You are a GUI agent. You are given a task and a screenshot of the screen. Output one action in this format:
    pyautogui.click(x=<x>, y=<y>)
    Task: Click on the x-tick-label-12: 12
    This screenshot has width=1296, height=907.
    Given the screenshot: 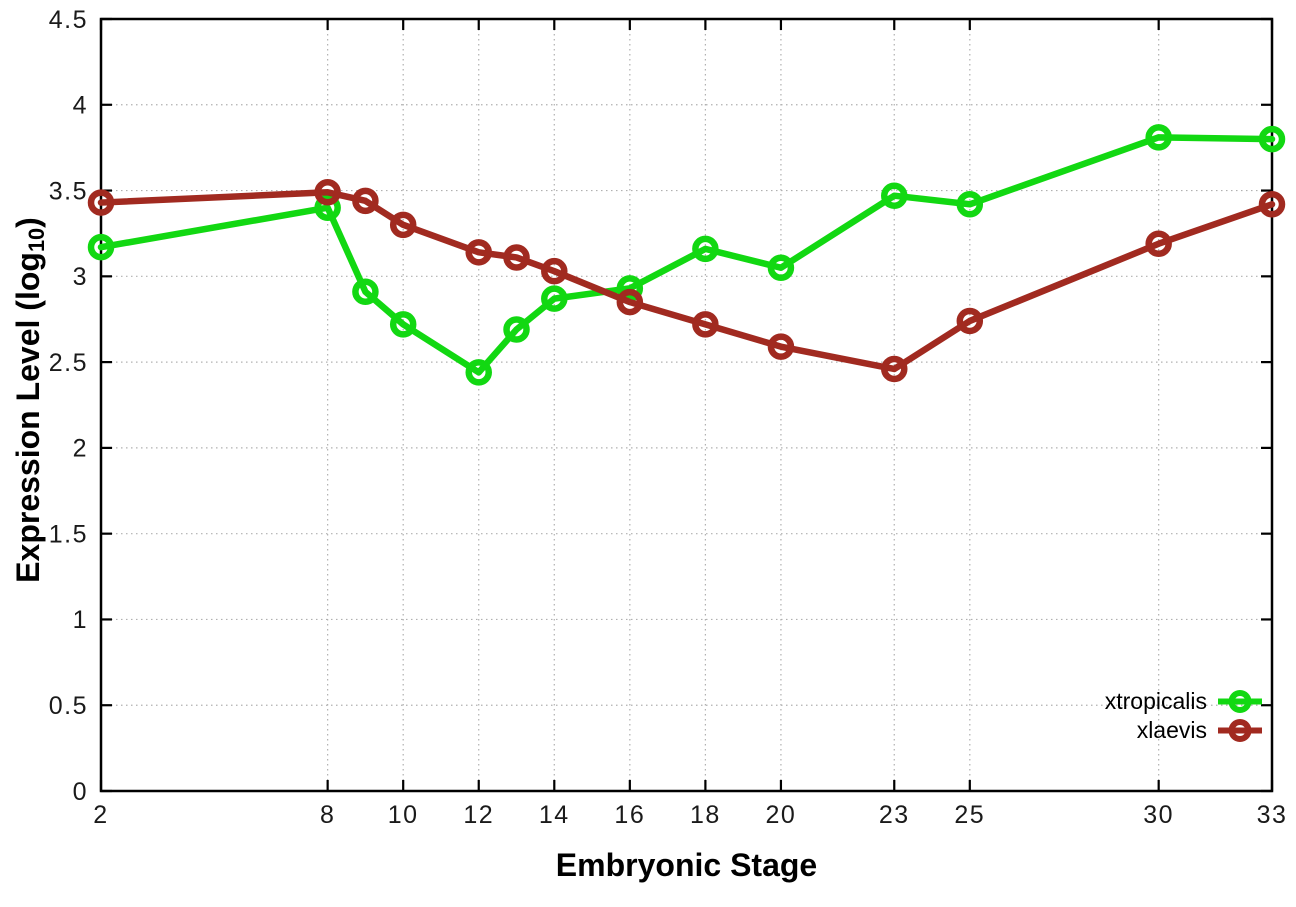 What is the action you would take?
    pyautogui.click(x=478, y=815)
    